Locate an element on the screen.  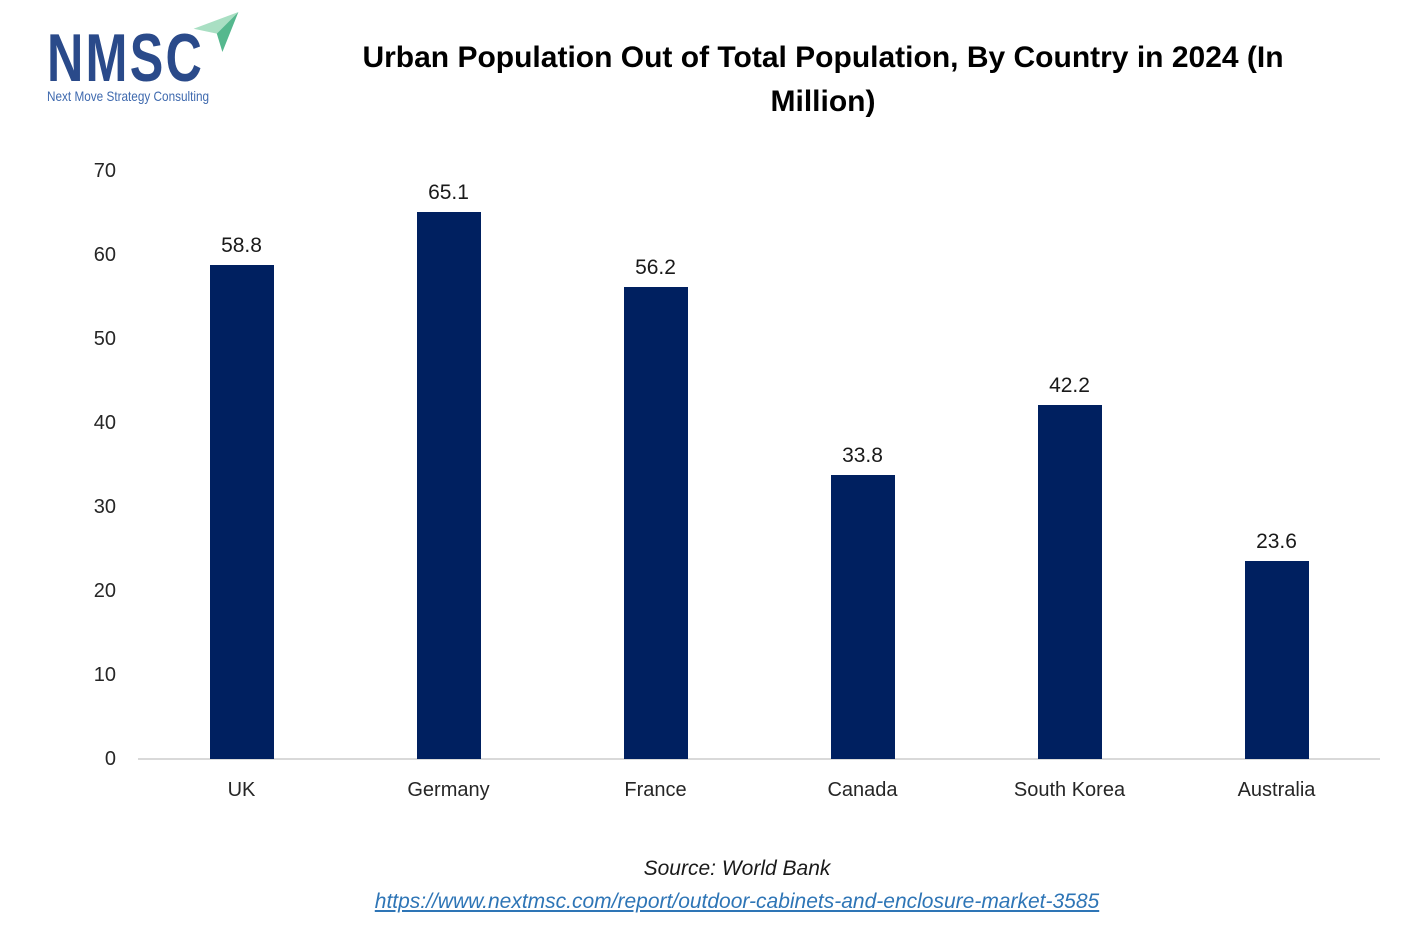
bar-group-uk: 58.8 UK is located at coordinates (241, 486).